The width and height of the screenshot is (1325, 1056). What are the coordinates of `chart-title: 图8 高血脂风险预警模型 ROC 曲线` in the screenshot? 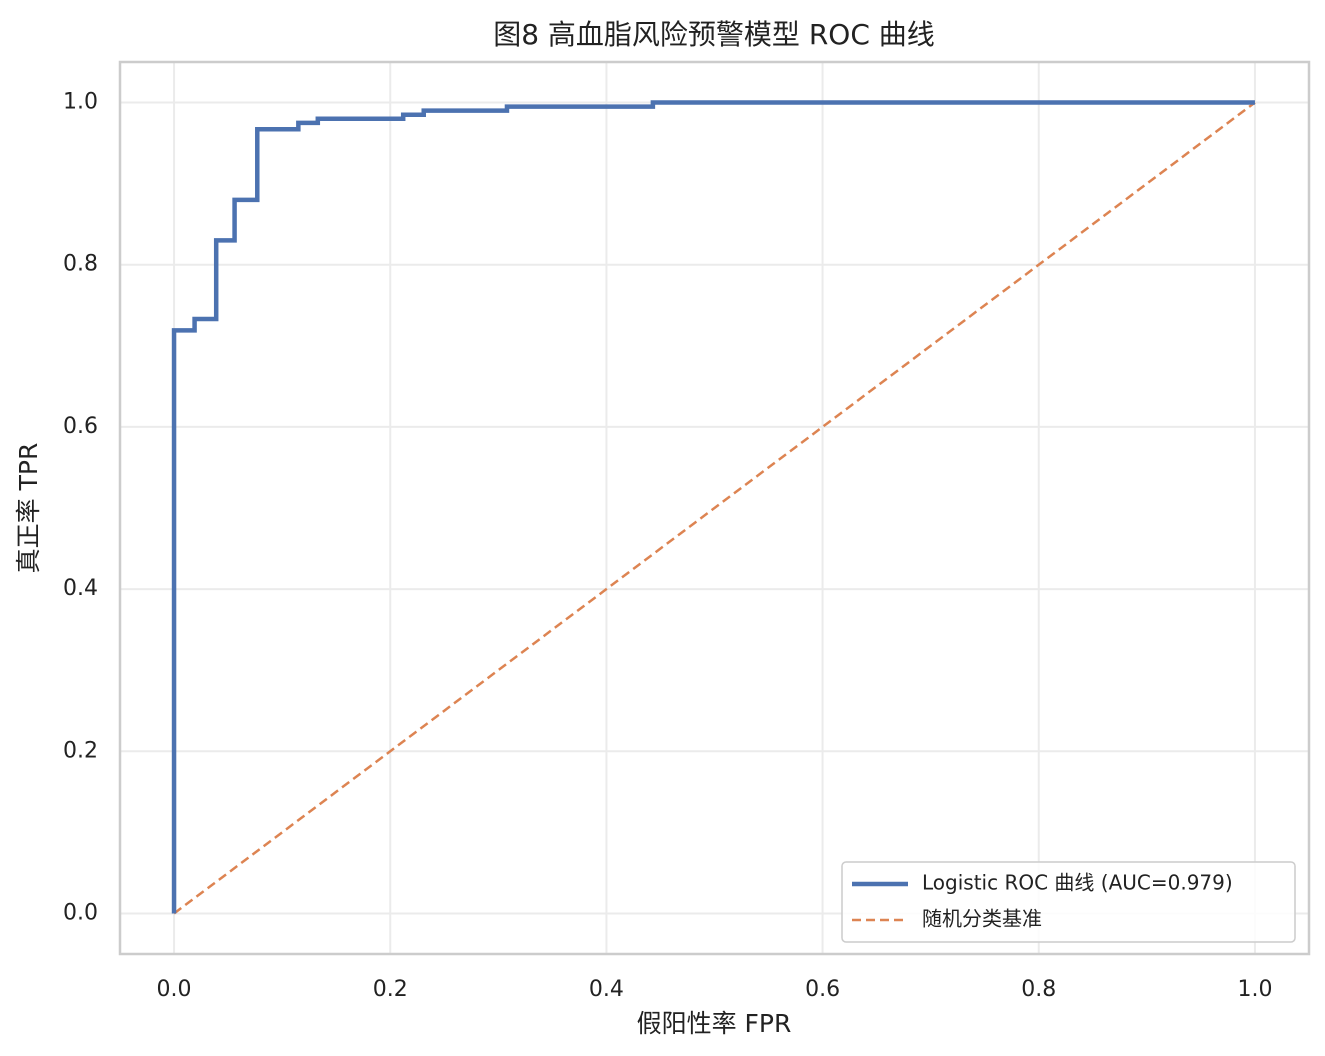 It's located at (714, 34).